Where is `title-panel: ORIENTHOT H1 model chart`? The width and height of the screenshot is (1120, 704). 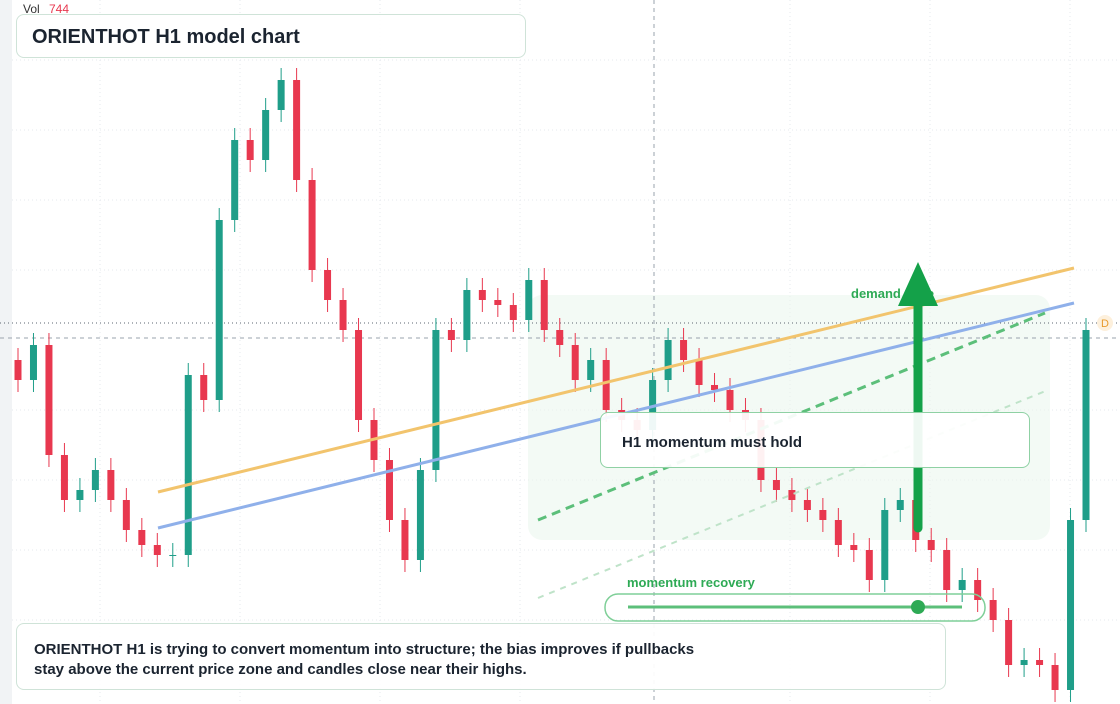 title-panel: ORIENTHOT H1 model chart is located at coordinates (271, 36).